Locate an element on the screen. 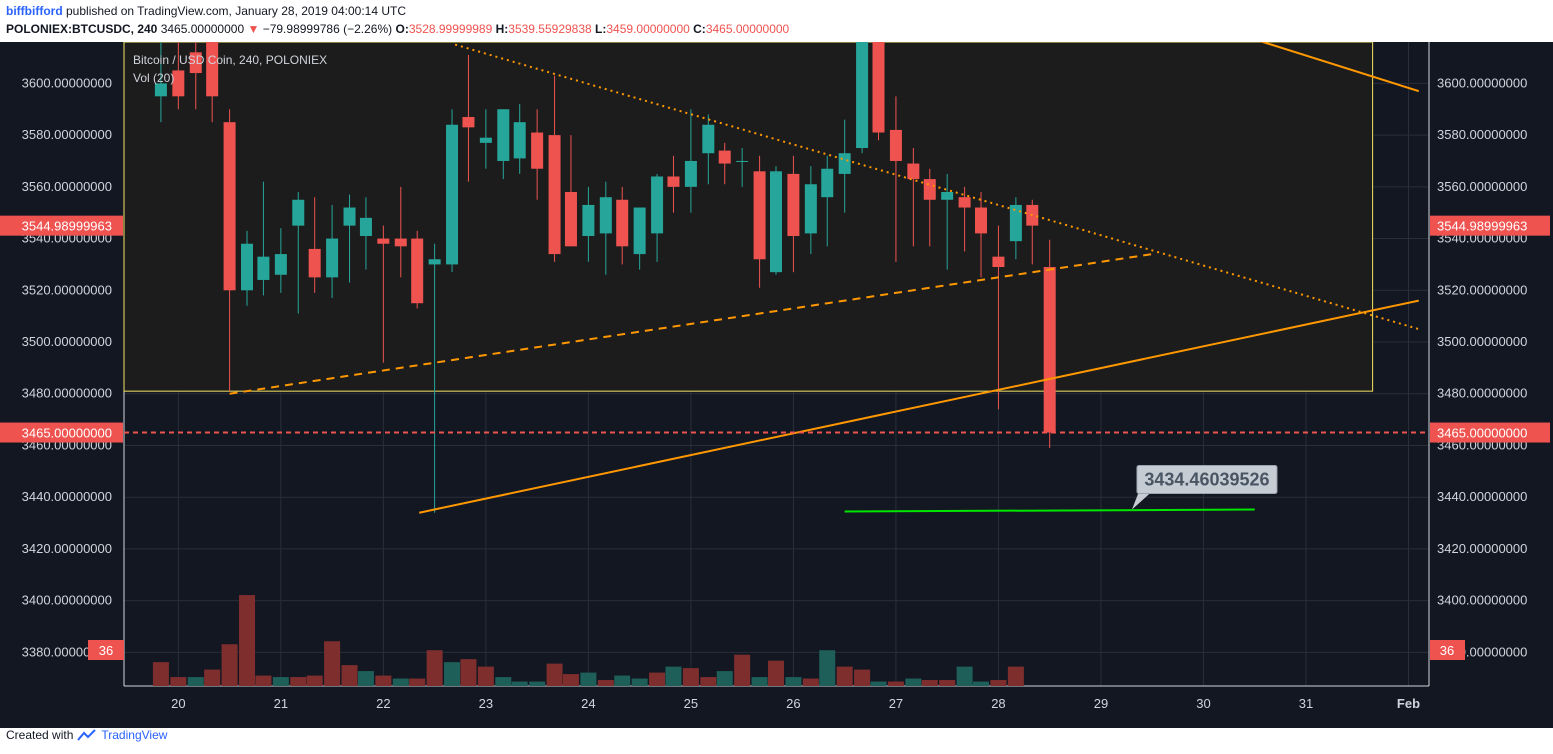 The height and width of the screenshot is (754, 1553). price-label-left: 3465.00000000 is located at coordinates (67, 433).